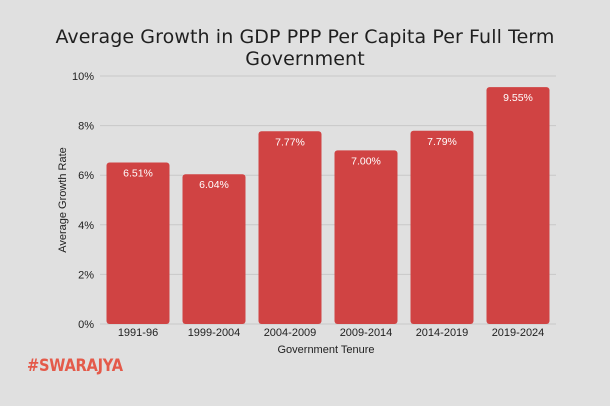 This screenshot has width=610, height=406. Describe the element at coordinates (290, 142) in the screenshot. I see `bar-data-label: 7.77%` at that location.